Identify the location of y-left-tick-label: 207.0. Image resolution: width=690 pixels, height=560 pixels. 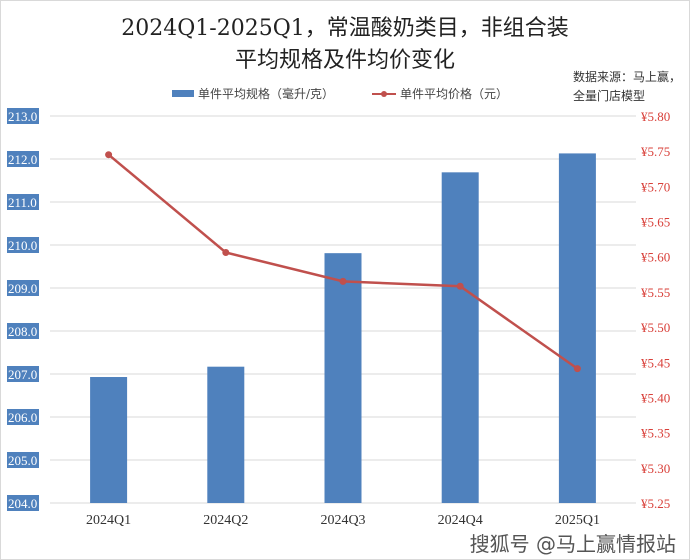
(22, 374).